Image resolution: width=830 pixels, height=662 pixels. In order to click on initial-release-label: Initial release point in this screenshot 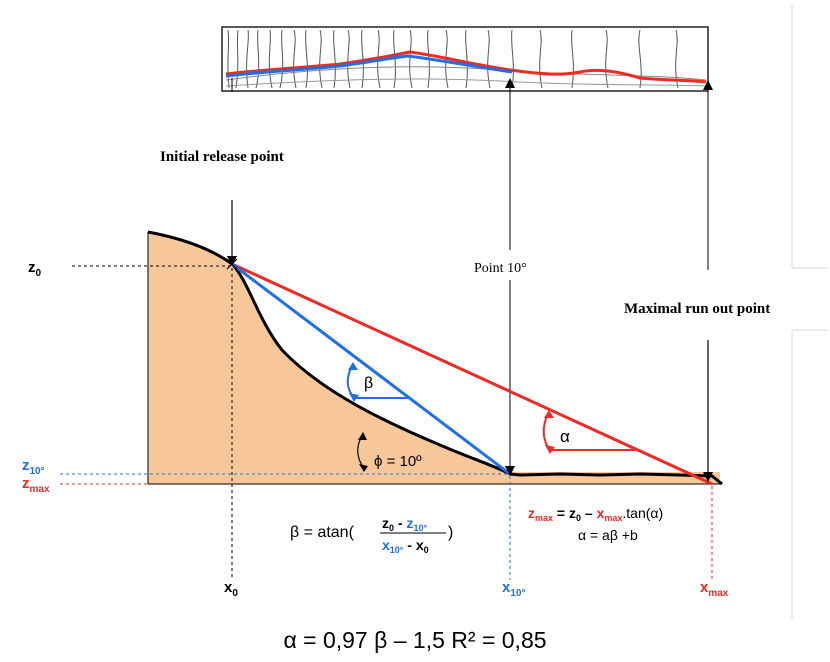, I will do `click(222, 157)`.